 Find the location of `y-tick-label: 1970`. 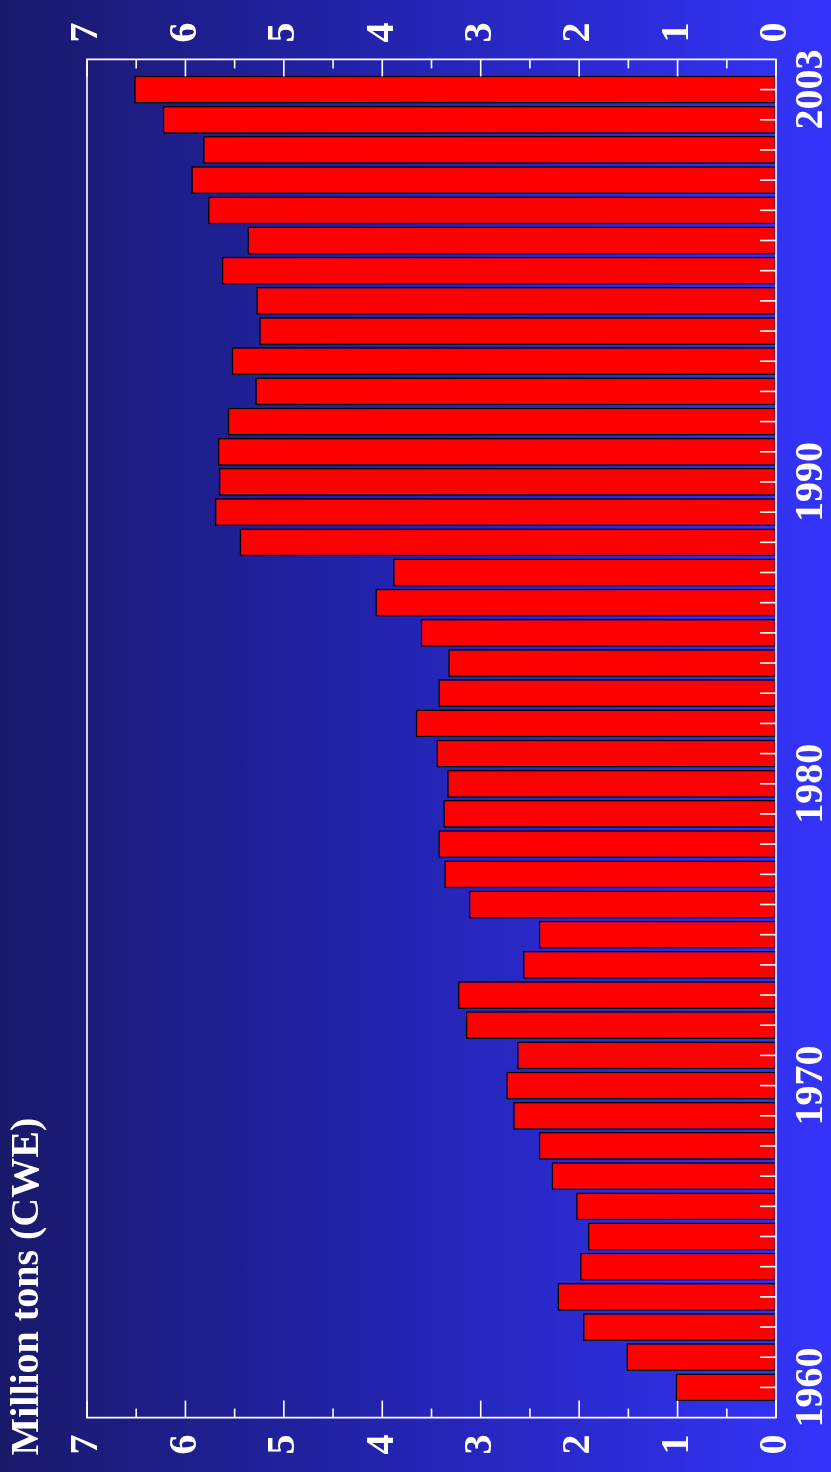

y-tick-label: 1970 is located at coordinates (808, 1085).